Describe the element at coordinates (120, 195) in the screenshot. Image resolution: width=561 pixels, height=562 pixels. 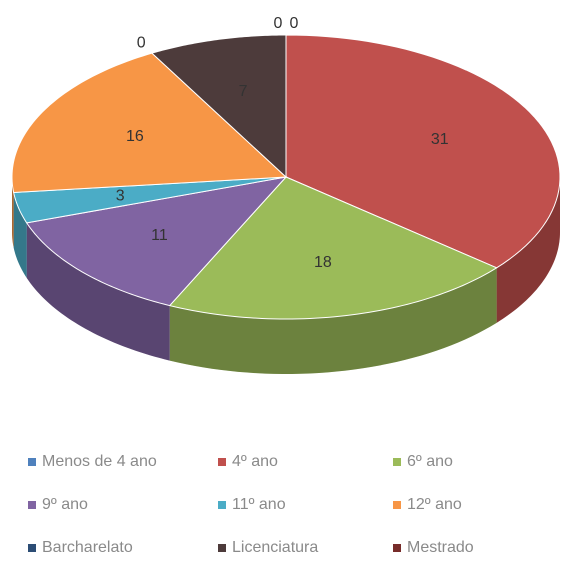
I see `data-label: 3` at that location.